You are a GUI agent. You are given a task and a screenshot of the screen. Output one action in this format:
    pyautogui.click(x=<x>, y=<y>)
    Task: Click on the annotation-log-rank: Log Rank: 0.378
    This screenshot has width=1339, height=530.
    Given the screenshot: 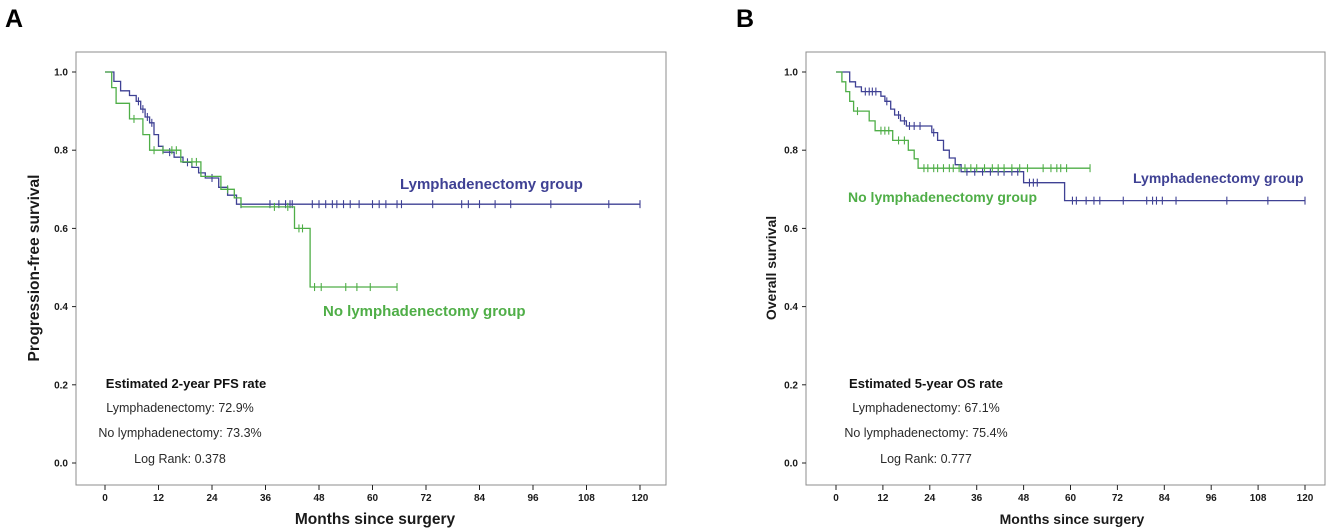 What is the action you would take?
    pyautogui.click(x=180, y=459)
    